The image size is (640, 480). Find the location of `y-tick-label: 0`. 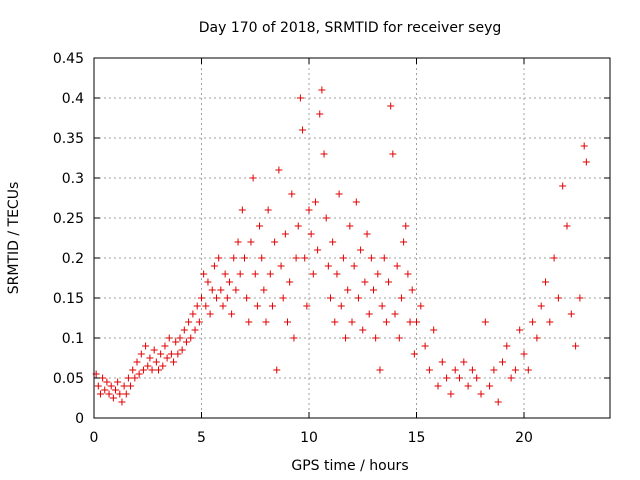

y-tick-label: 0 is located at coordinates (79, 419).